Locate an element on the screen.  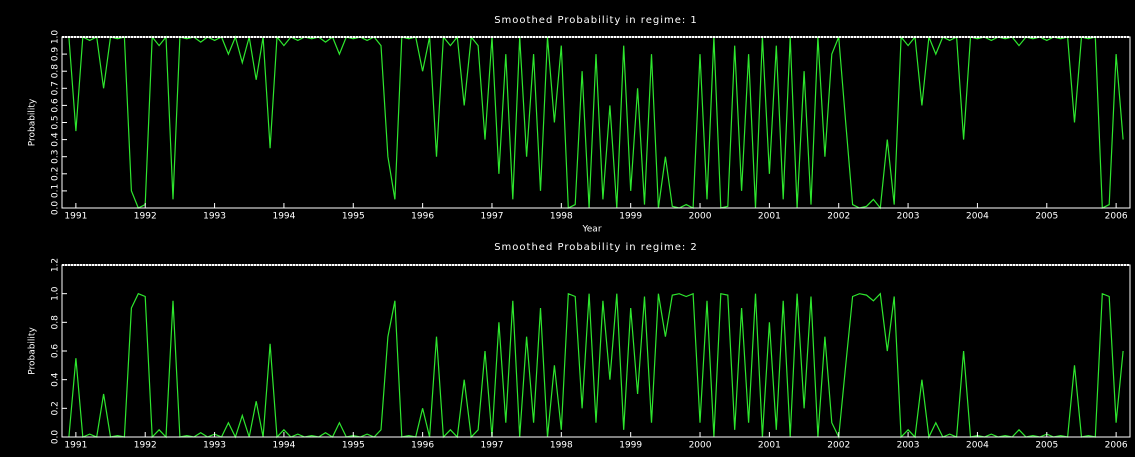
chart-title: Smoothed Probability in regime: 2 is located at coordinates (596, 247).